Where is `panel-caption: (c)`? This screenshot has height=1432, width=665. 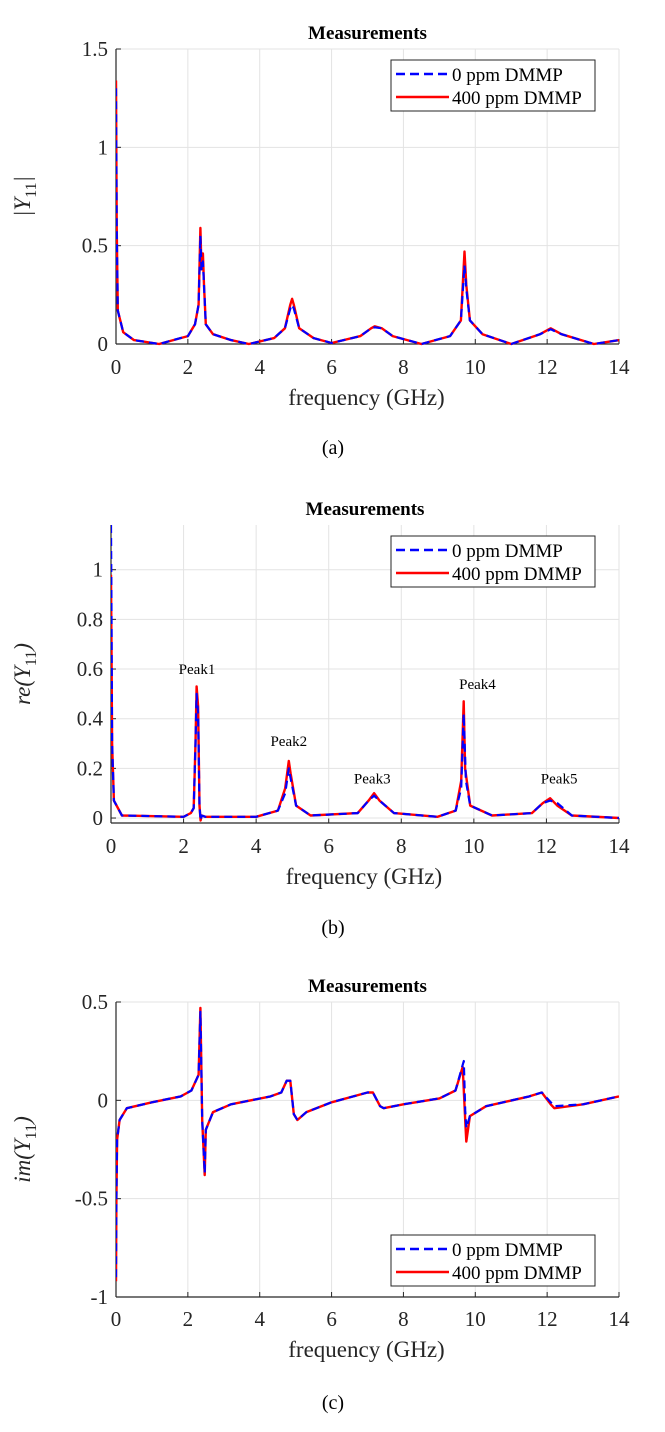
panel-caption: (c) is located at coordinates (333, 1403).